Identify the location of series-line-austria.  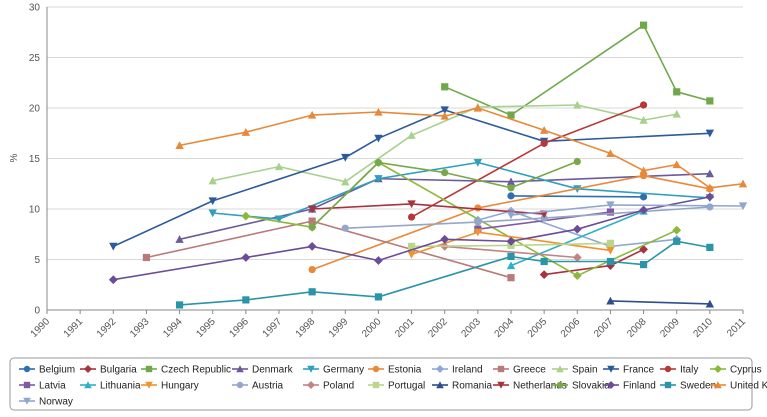
(527, 217).